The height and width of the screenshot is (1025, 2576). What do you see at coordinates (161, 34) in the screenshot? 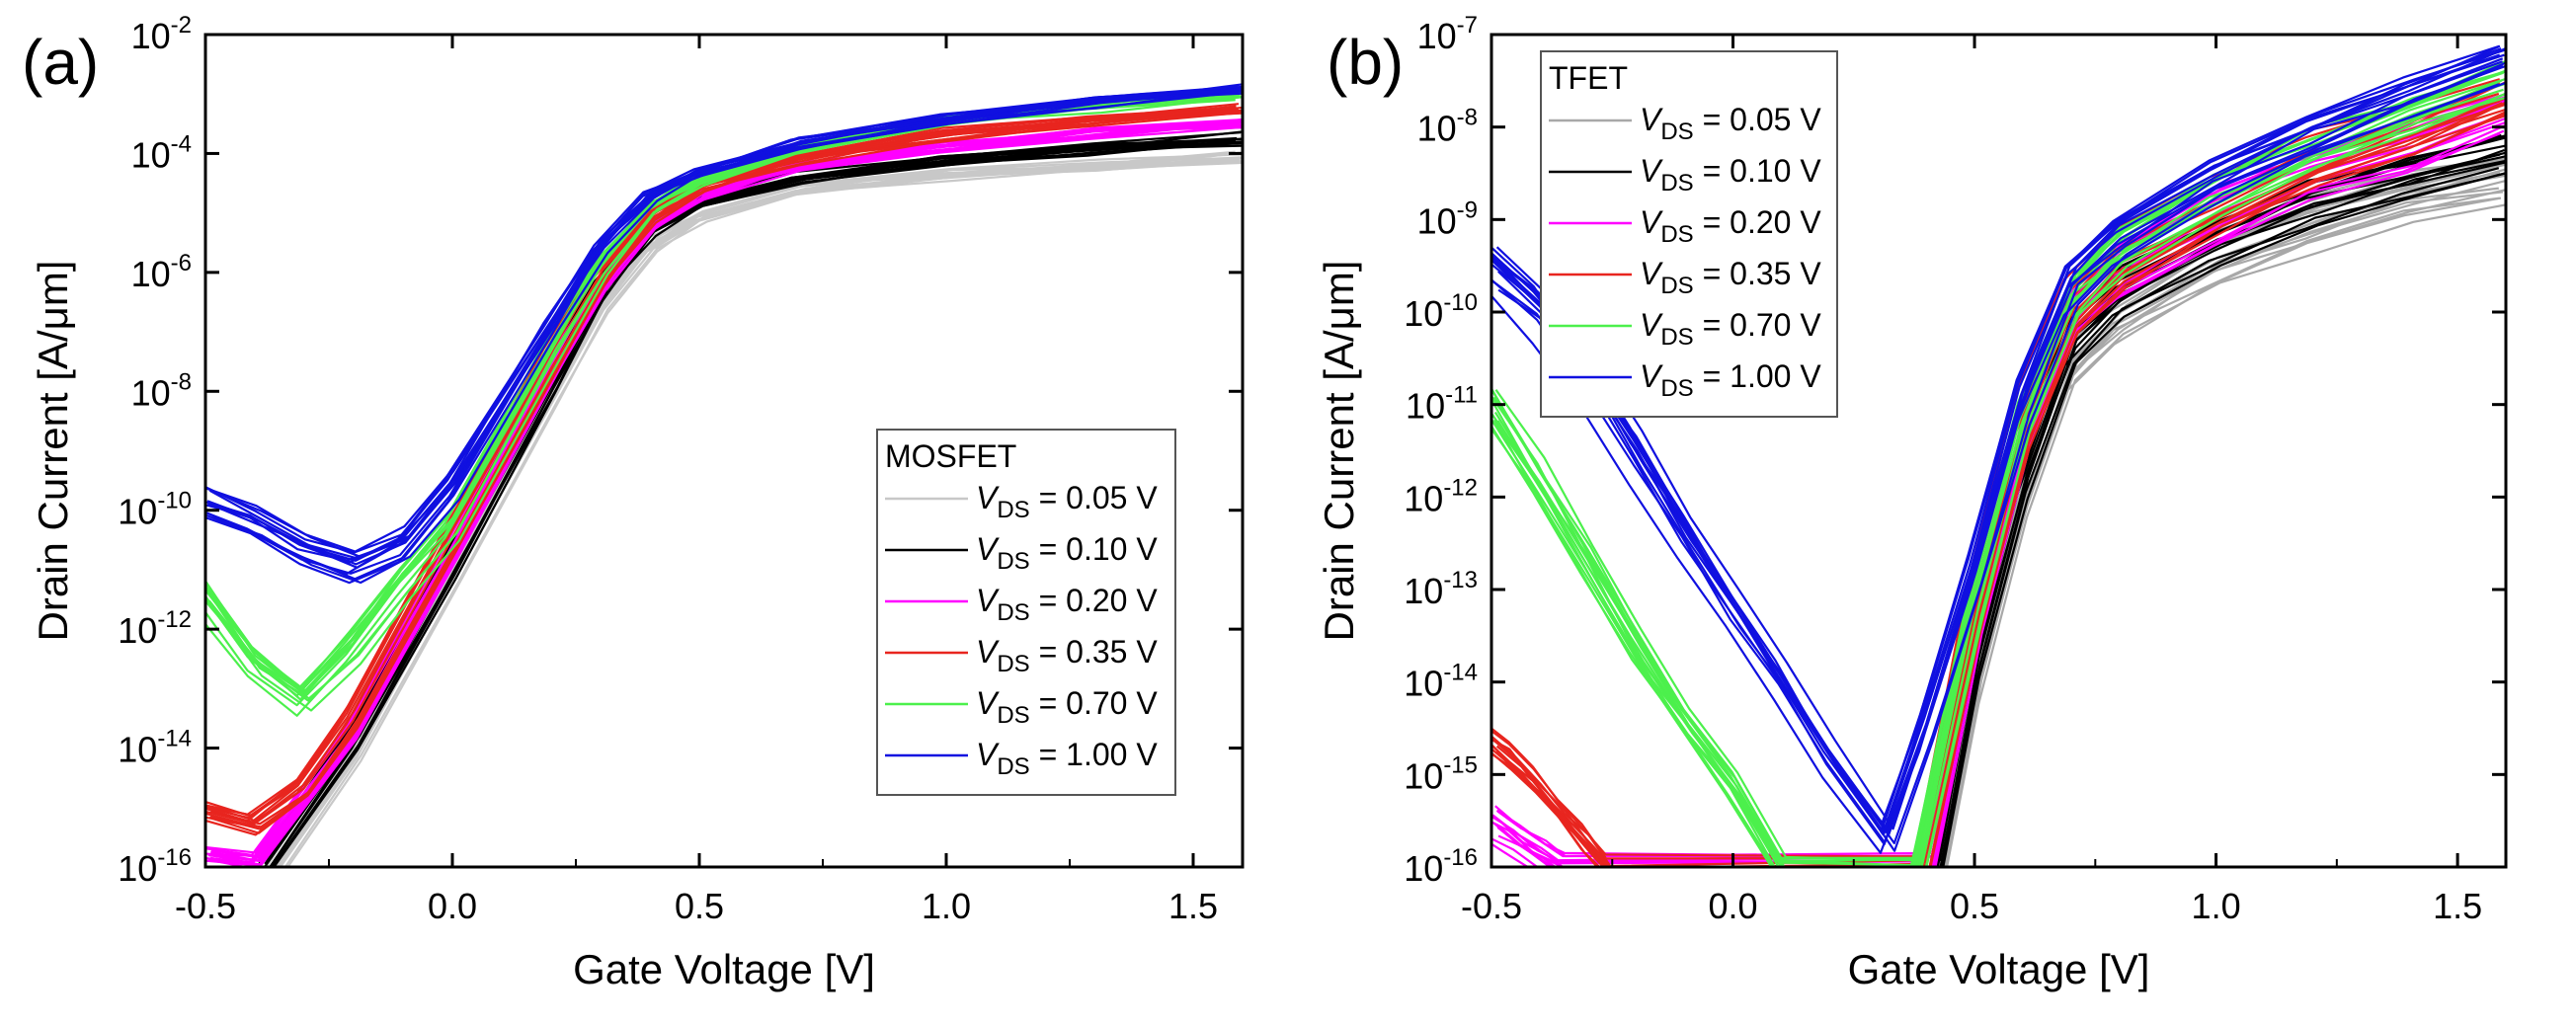
I see `y-tick-label: 10⁻²` at bounding box center [161, 34].